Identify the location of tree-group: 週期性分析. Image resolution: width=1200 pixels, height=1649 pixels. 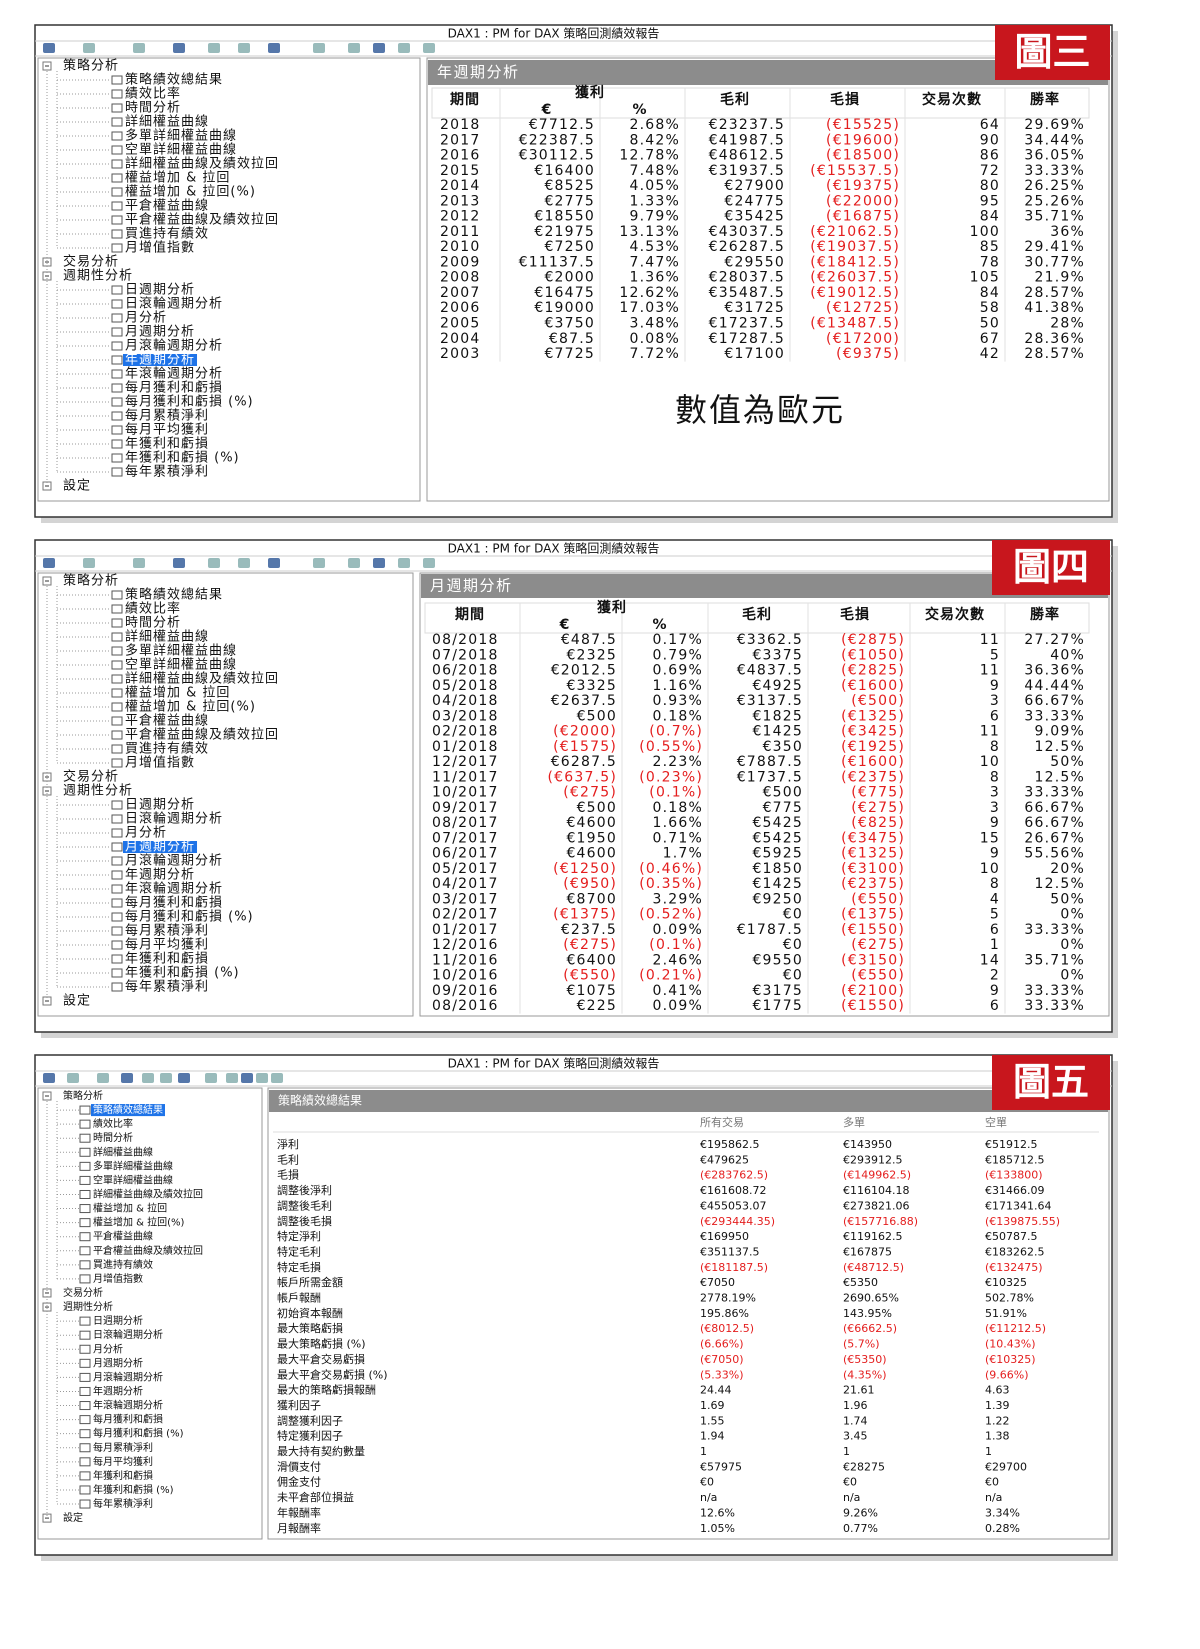
(98, 791).